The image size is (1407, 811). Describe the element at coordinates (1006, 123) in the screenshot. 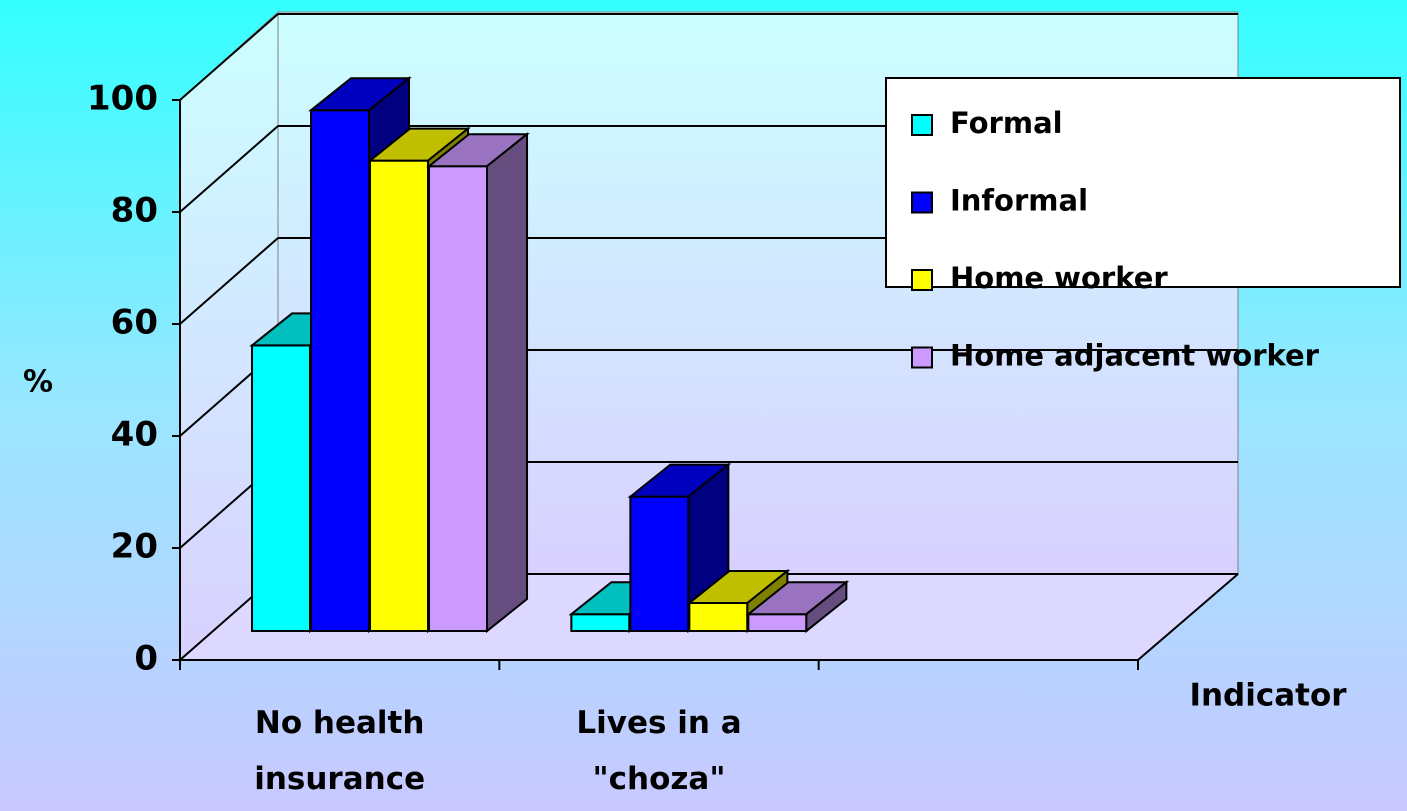

I see `legend-label: Formal` at that location.